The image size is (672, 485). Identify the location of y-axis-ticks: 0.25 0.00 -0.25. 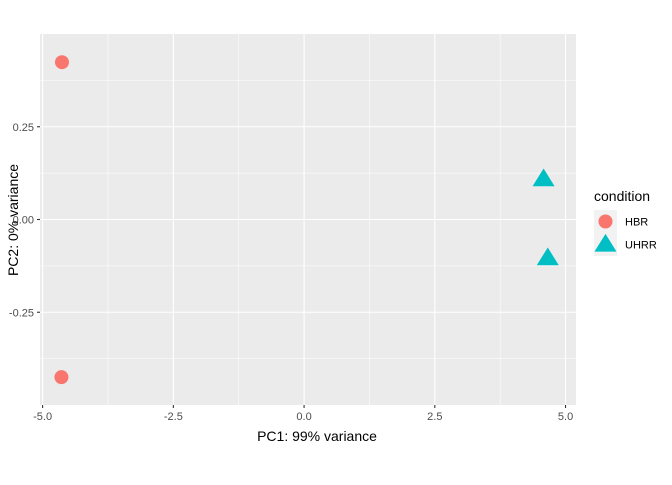
(24, 220).